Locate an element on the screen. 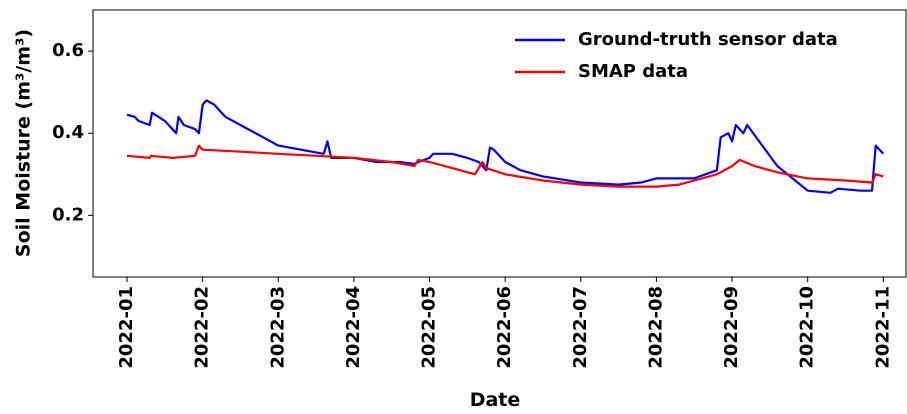  legend-label: SMAP data is located at coordinates (633, 71).